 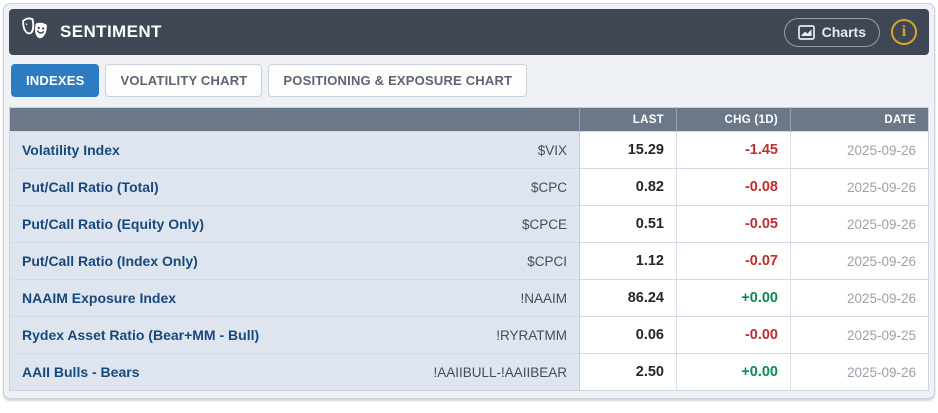 I want to click on index-name-link: Volatility Index, so click(x=214, y=150).